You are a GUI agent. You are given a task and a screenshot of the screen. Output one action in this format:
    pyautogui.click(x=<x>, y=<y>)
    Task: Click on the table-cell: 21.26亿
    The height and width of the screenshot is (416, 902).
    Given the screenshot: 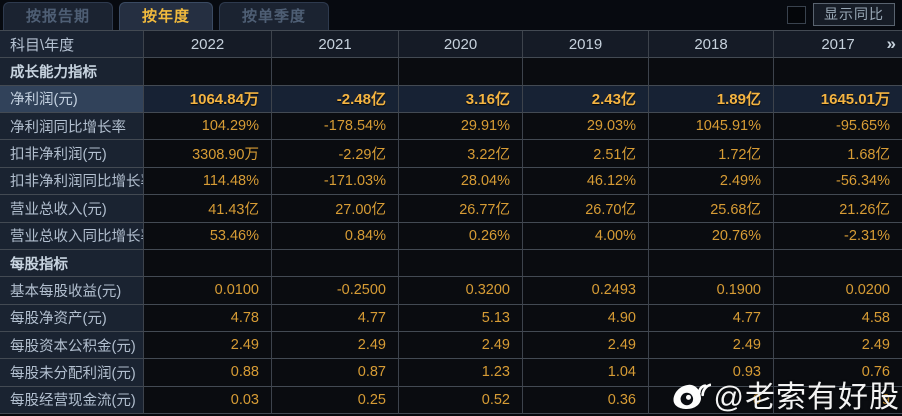 What is the action you would take?
    pyautogui.click(x=838, y=209)
    